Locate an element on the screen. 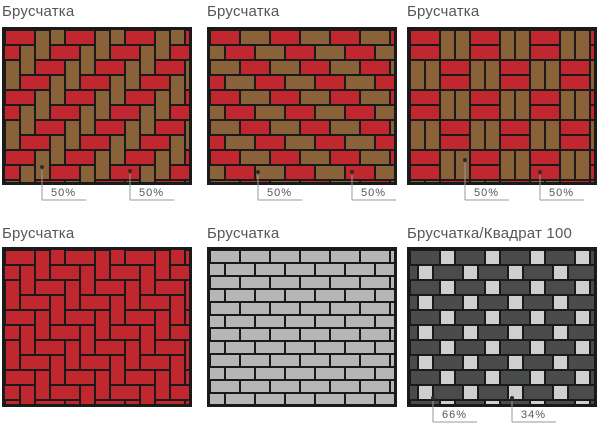 This screenshot has height=428, width=600. panel-runningbond-gray: Брусчатка is located at coordinates (303, 315).